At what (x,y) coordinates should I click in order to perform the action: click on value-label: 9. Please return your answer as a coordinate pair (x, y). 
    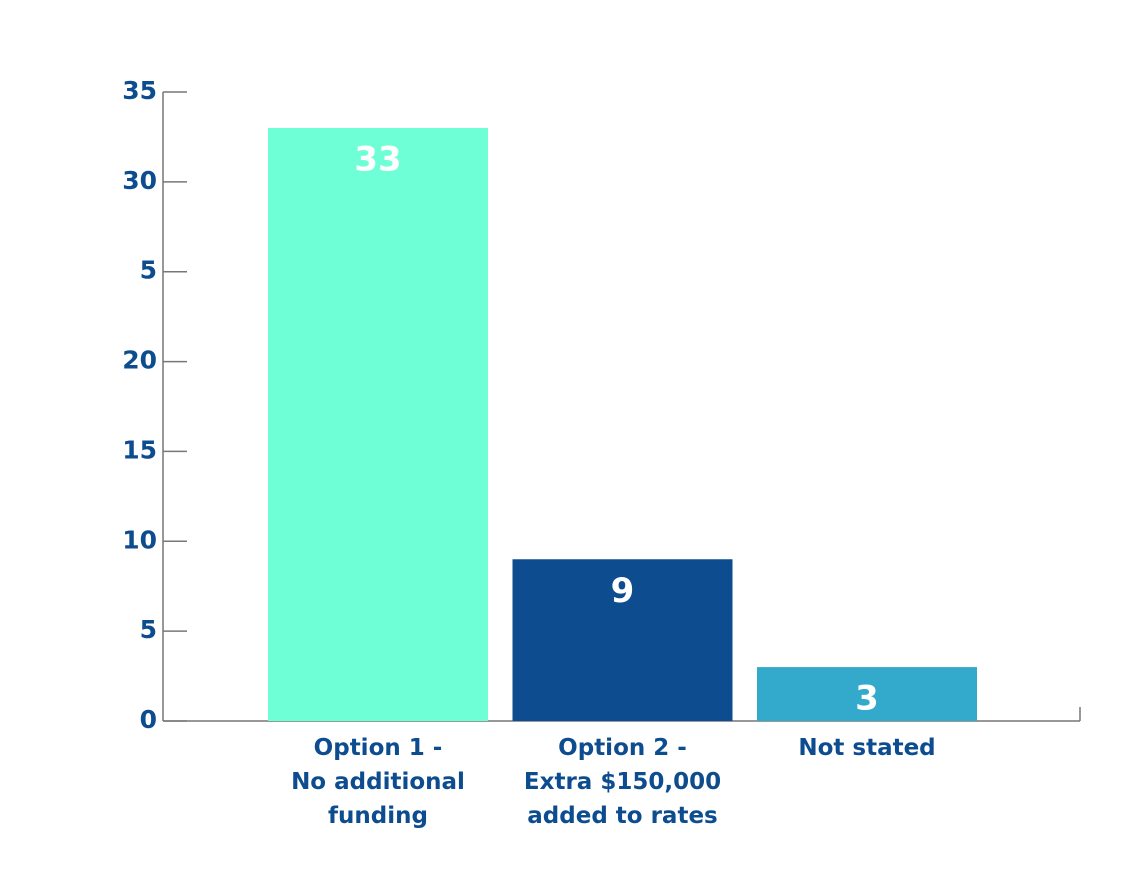
    Looking at the image, I should click on (623, 591).